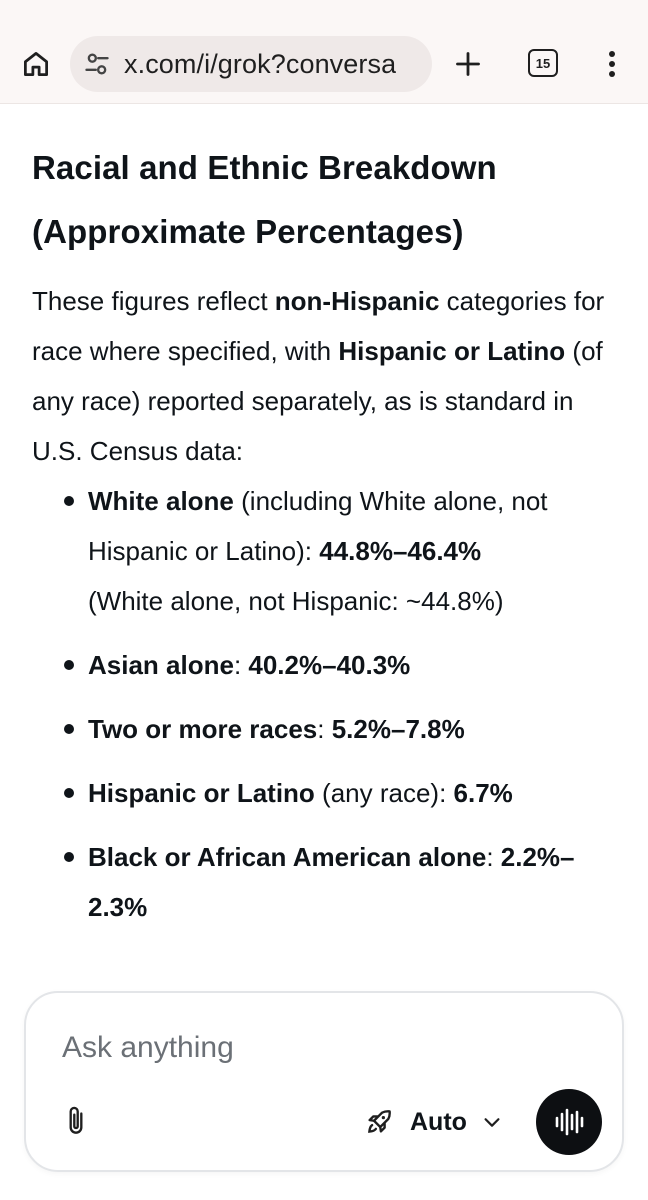  I want to click on item-value: 44.8%–46.4%, so click(400, 551).